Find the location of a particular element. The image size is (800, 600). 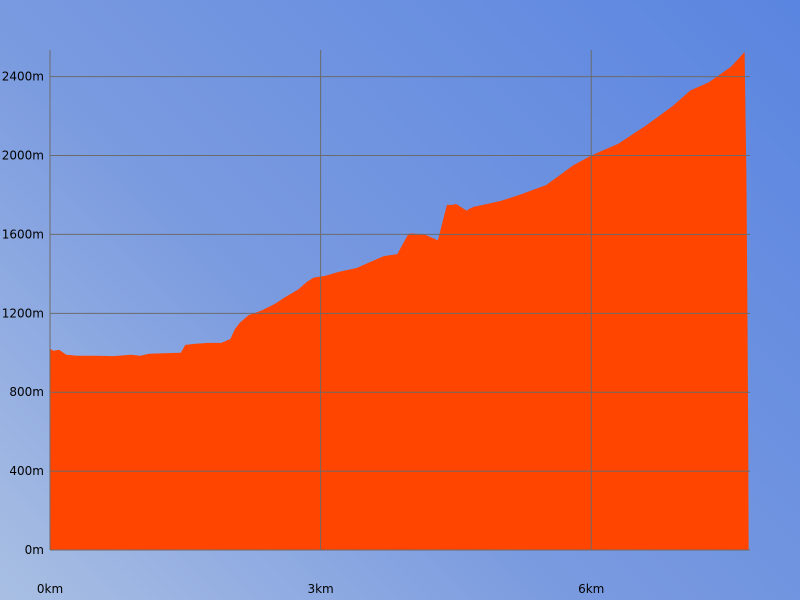

y-tick-label-6: 2400m is located at coordinates (23, 77).